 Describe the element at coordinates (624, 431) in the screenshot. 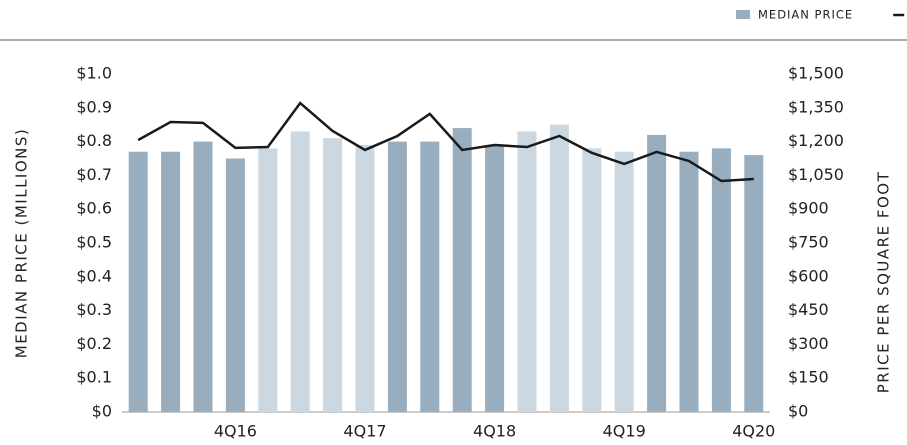

I see `x-tick-label: 4Q19` at that location.